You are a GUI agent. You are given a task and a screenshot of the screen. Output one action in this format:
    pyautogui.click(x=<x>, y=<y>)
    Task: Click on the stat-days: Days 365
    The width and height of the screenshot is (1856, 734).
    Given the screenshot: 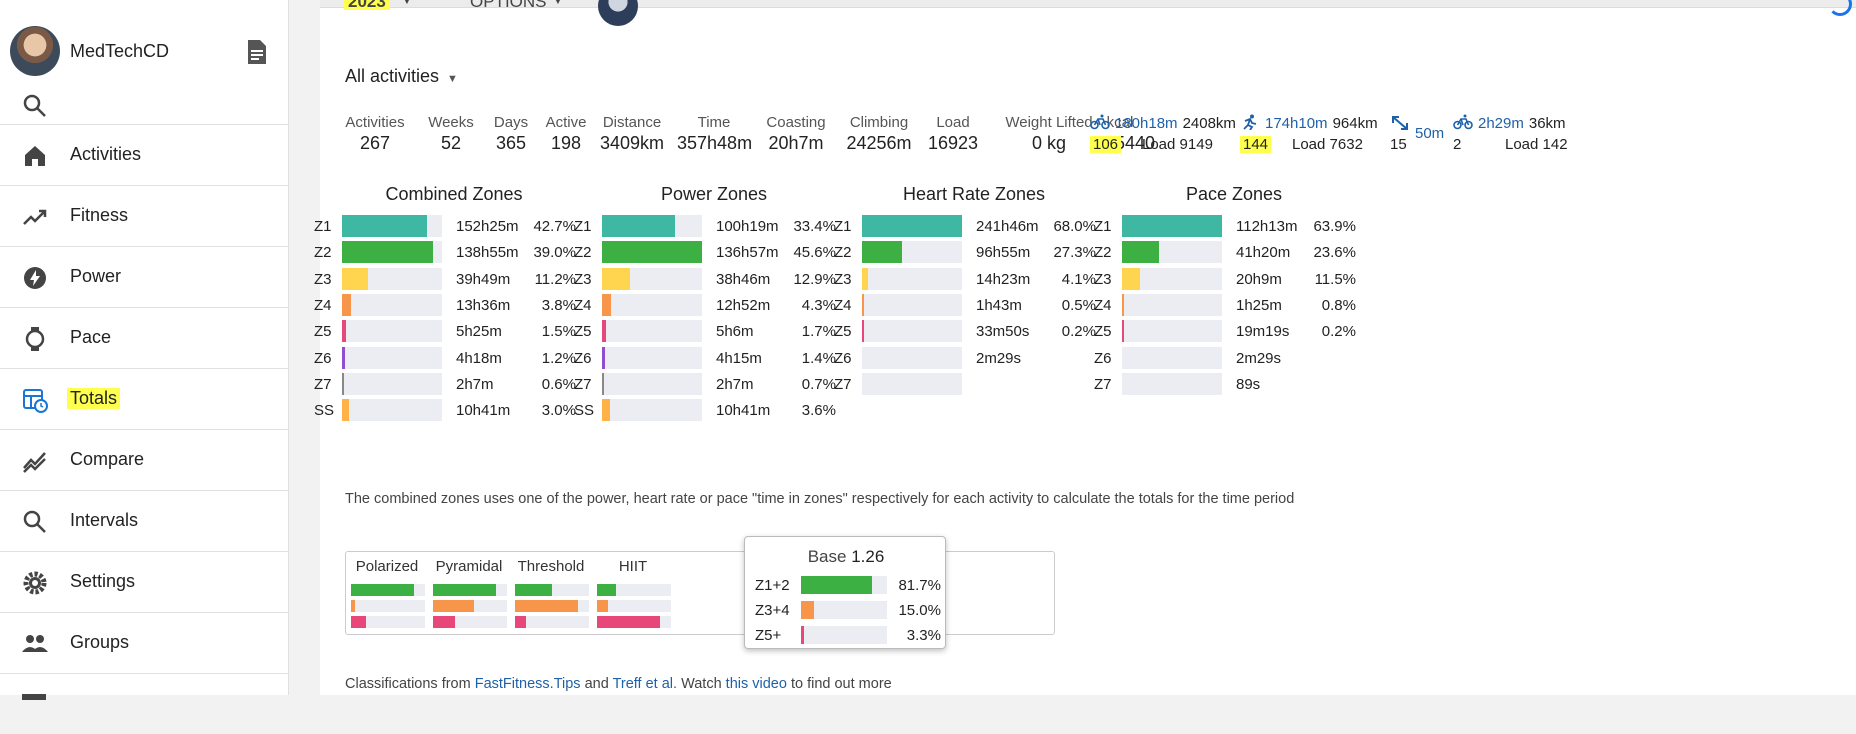 What is the action you would take?
    pyautogui.click(x=511, y=134)
    